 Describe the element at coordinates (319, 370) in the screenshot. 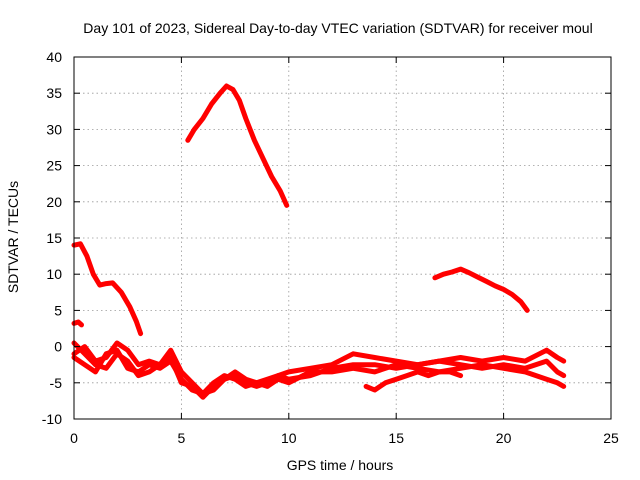

I see `series-band-c` at that location.